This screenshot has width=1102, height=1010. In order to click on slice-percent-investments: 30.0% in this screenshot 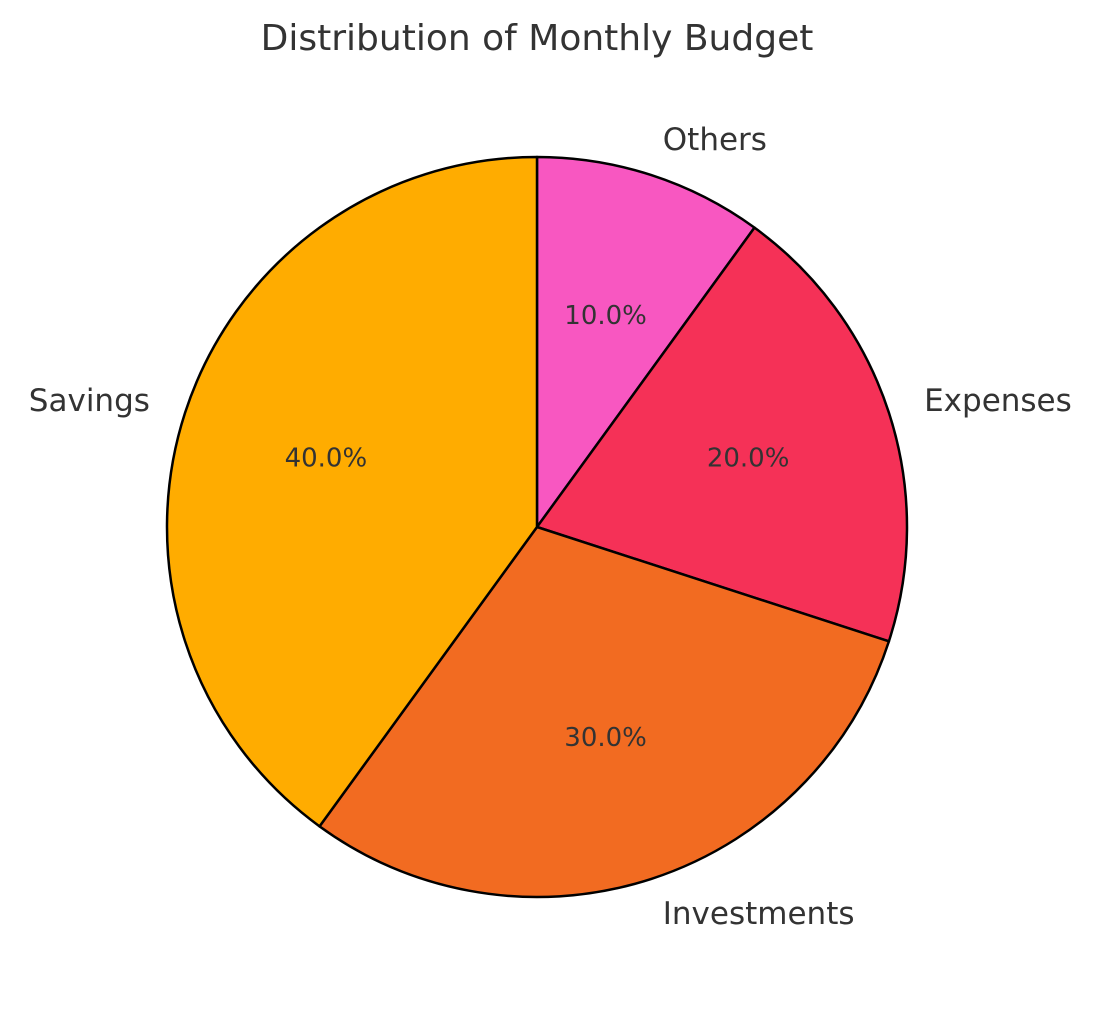, I will do `click(605, 738)`.